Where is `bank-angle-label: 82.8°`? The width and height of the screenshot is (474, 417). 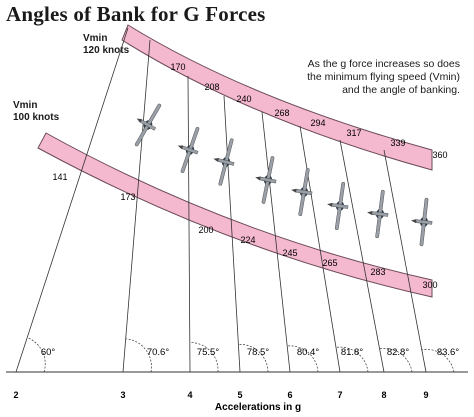
bank-angle-label: 82.8° is located at coordinates (398, 352).